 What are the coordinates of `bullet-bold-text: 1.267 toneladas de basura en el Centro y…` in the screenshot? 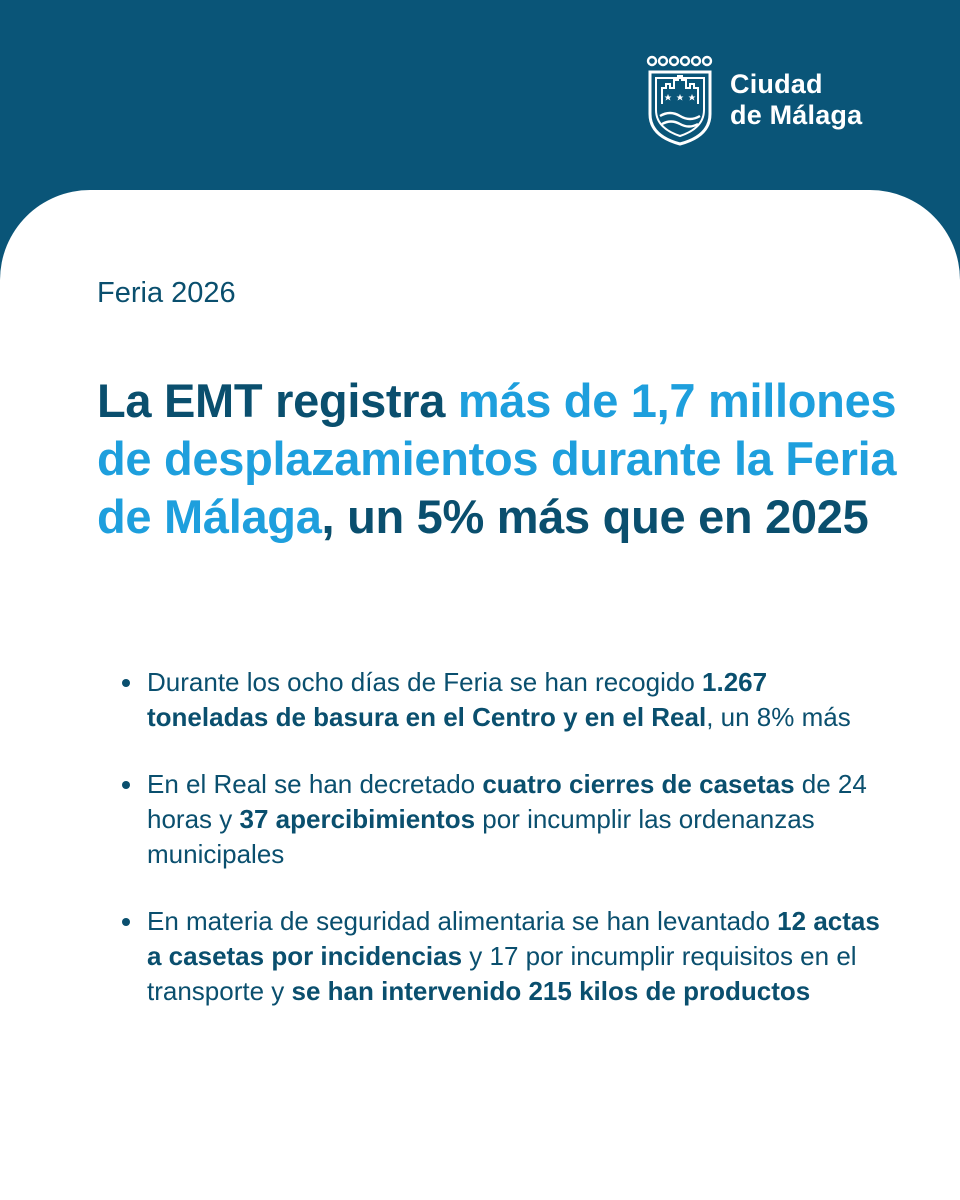 It's located at (457, 699).